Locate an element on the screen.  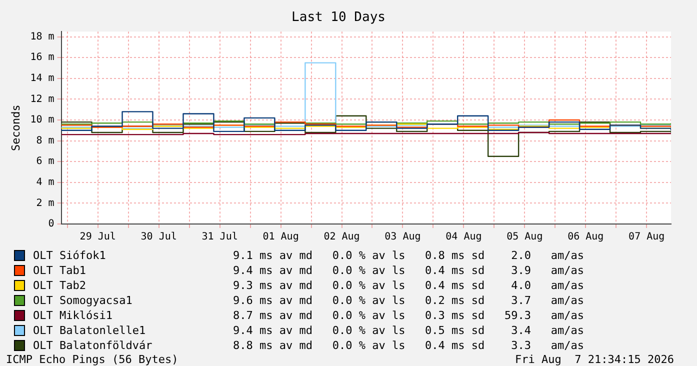
x-tick-label: 02 Aug is located at coordinates (342, 237).